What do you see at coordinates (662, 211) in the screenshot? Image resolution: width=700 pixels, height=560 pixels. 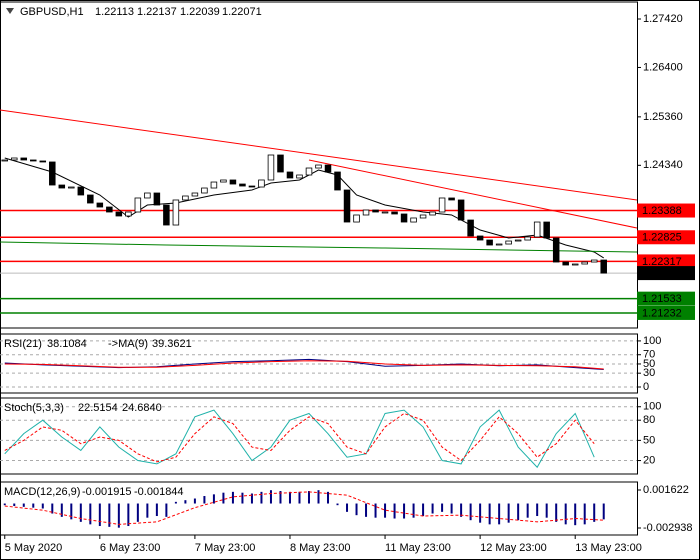 I see `level-label: 1.23388` at bounding box center [662, 211].